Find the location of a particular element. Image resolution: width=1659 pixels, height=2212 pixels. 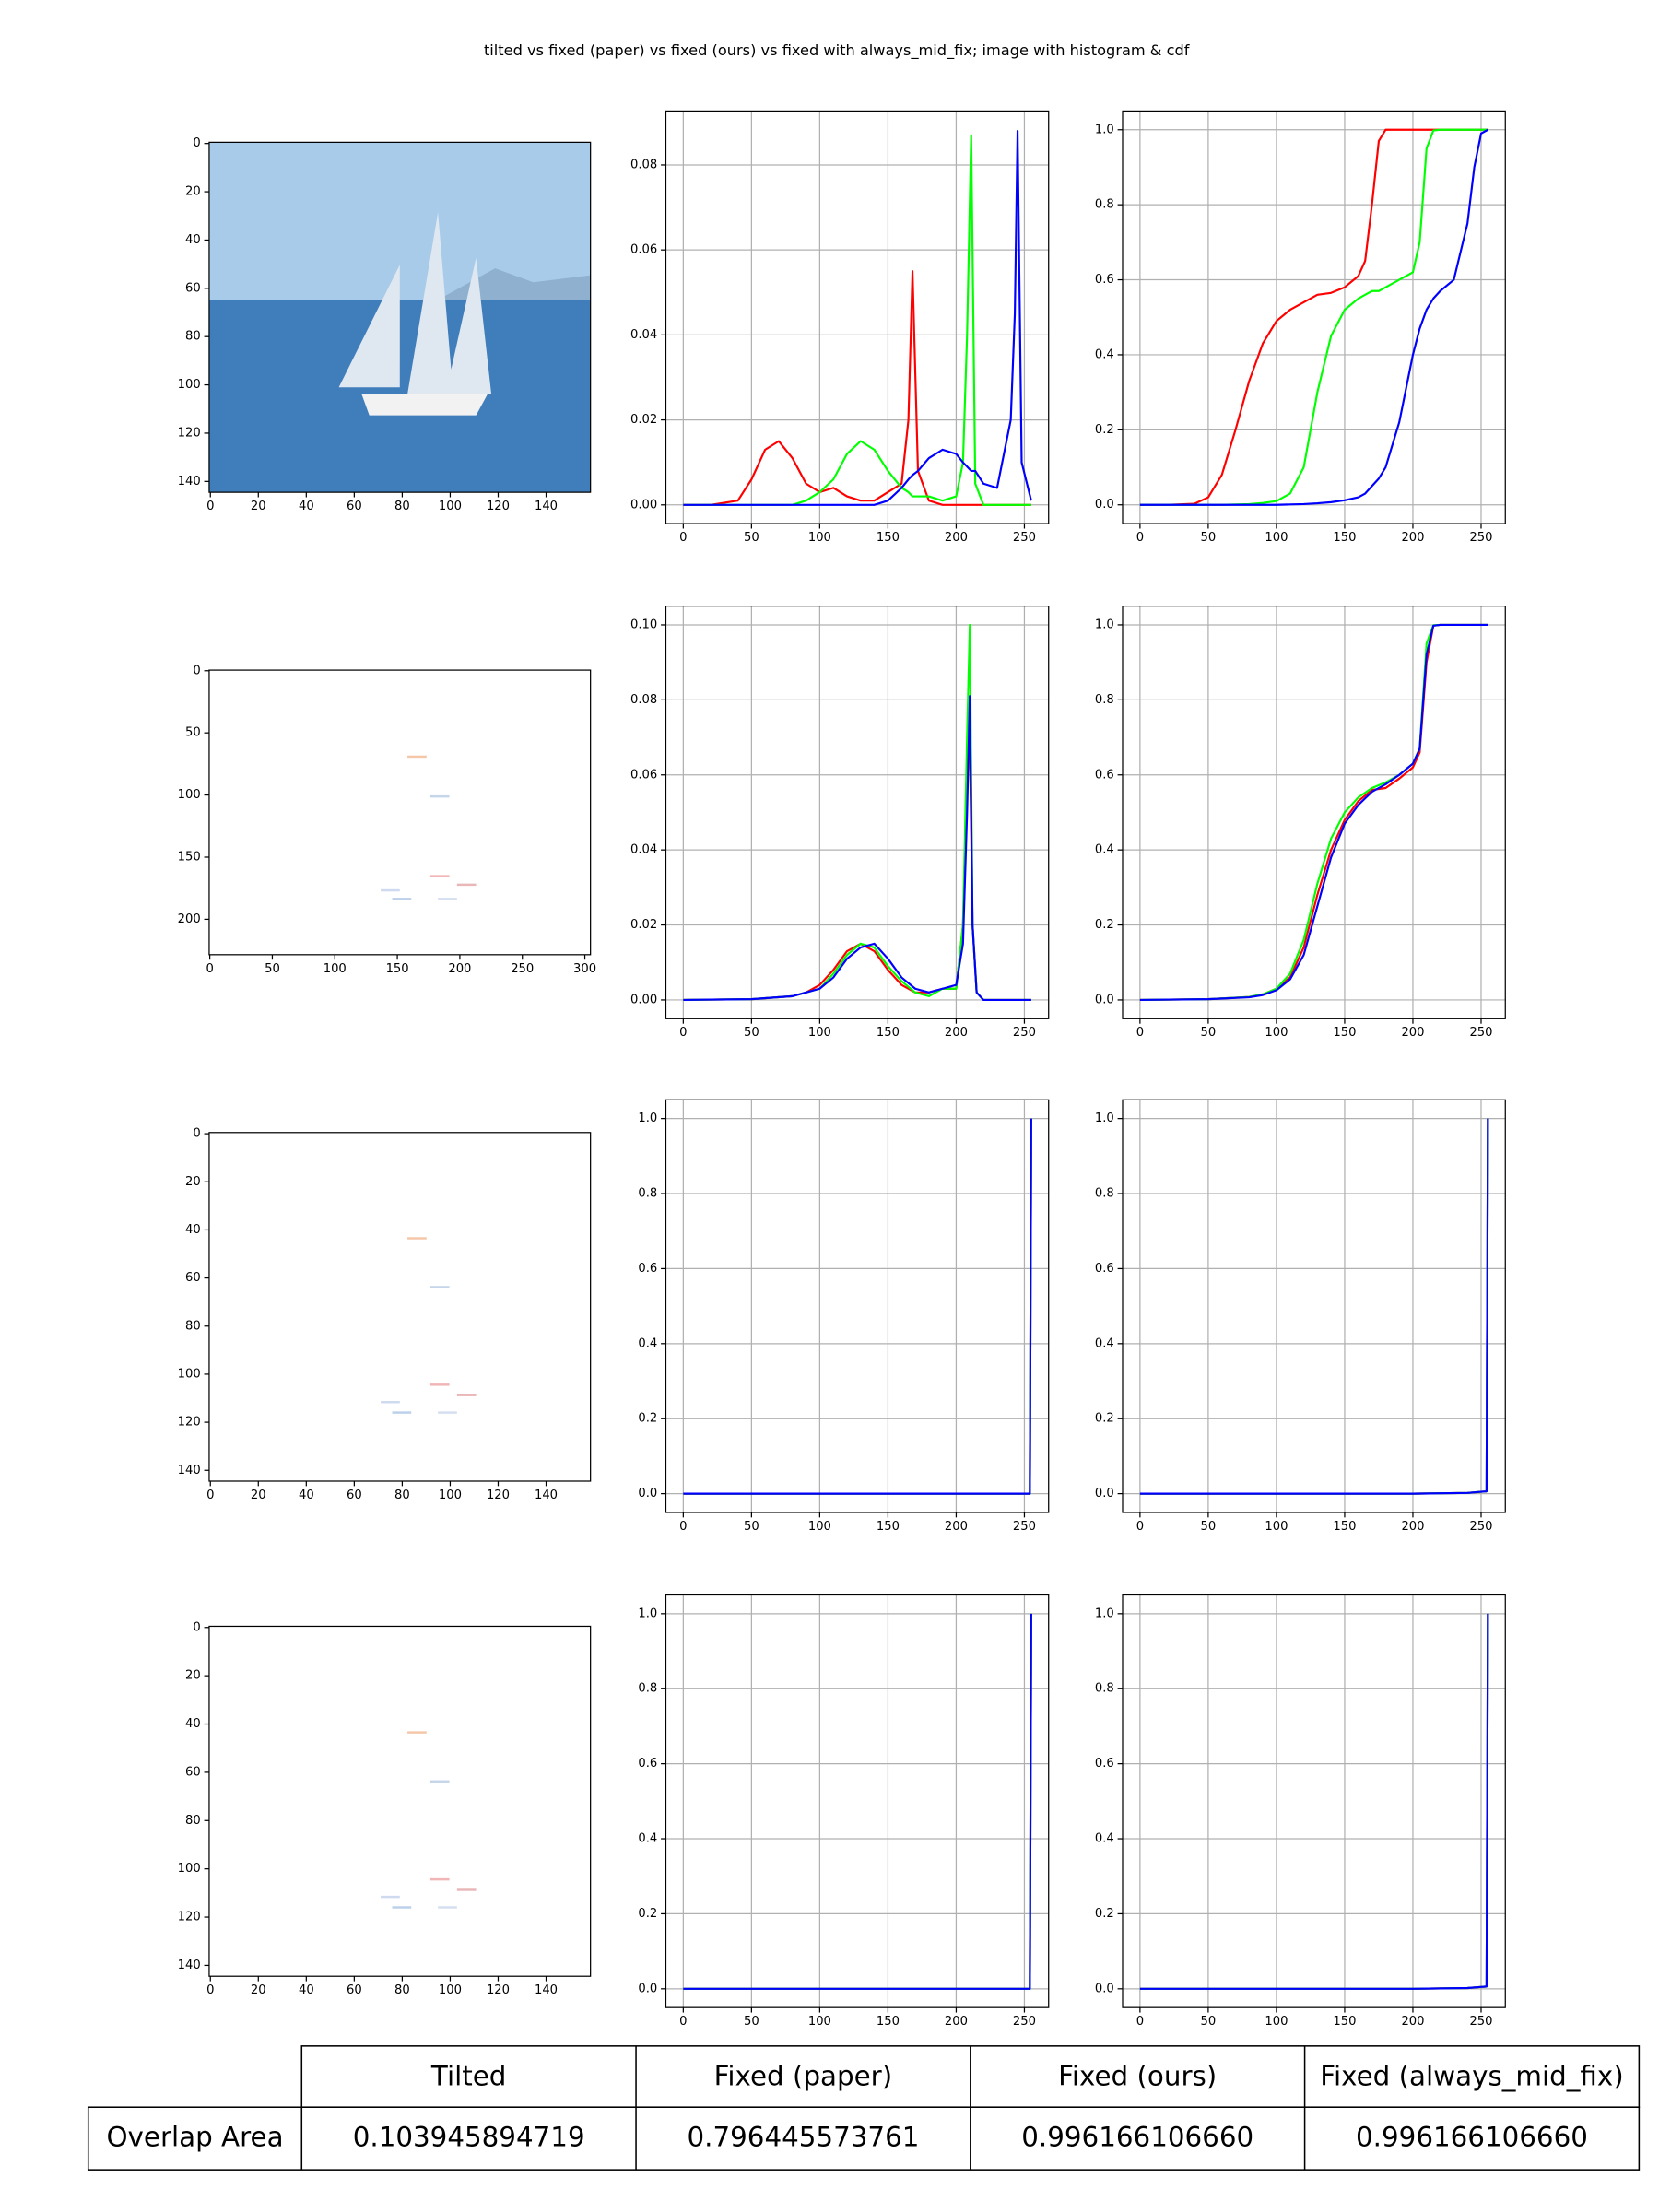

image-sail is located at coordinates (430, 303).